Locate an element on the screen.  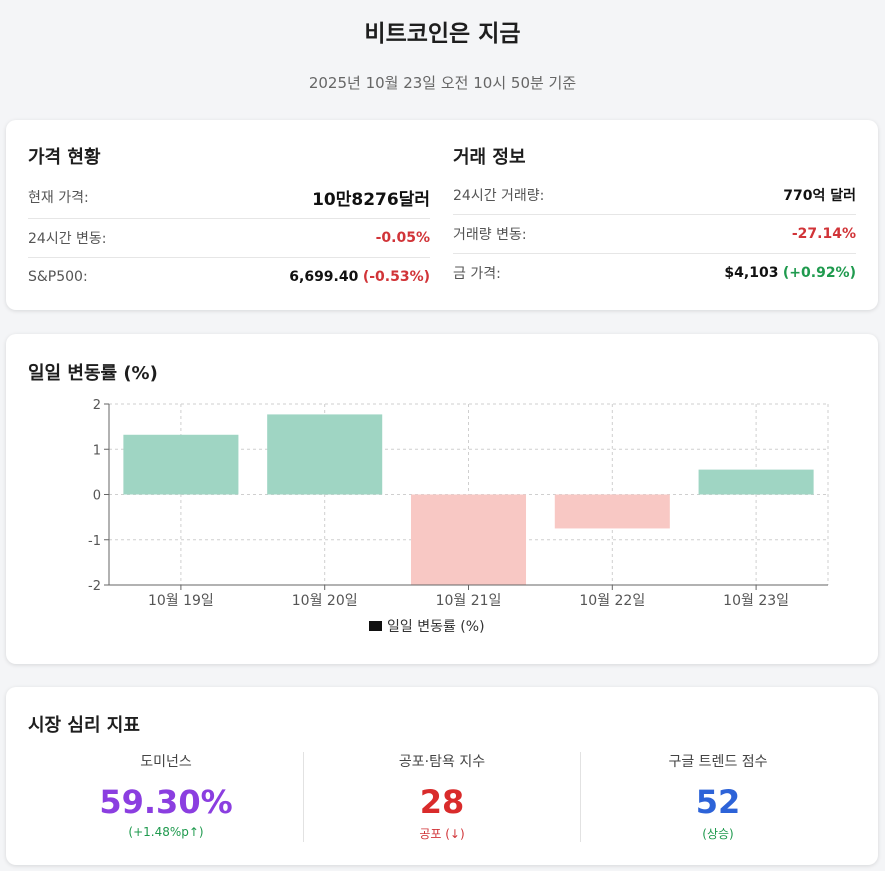
dominance-change: (+1.48%p↑) is located at coordinates (166, 832).